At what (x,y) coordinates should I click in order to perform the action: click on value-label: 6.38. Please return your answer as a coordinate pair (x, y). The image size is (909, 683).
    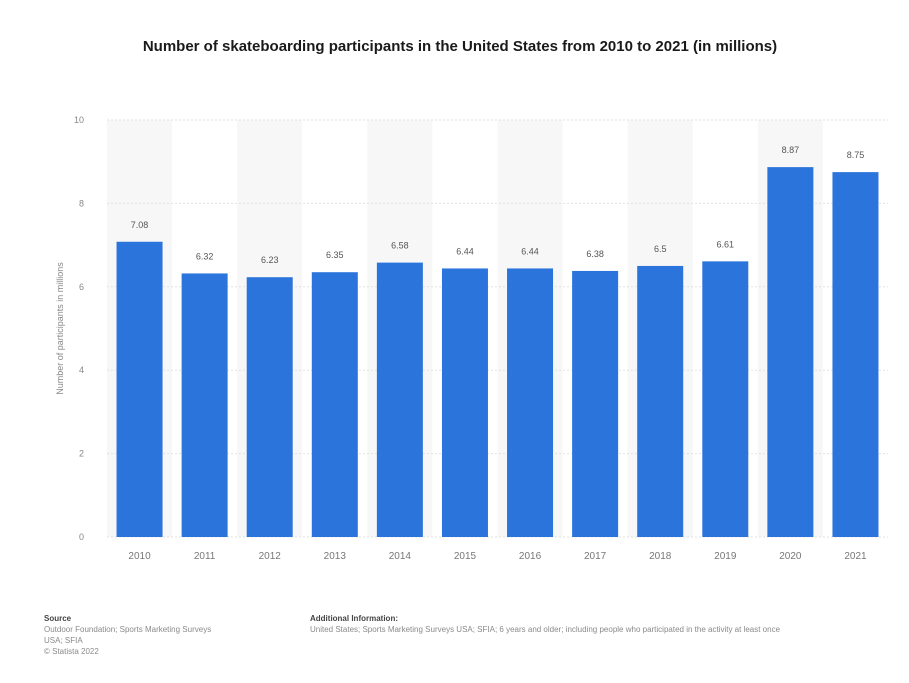
    Looking at the image, I should click on (595, 254).